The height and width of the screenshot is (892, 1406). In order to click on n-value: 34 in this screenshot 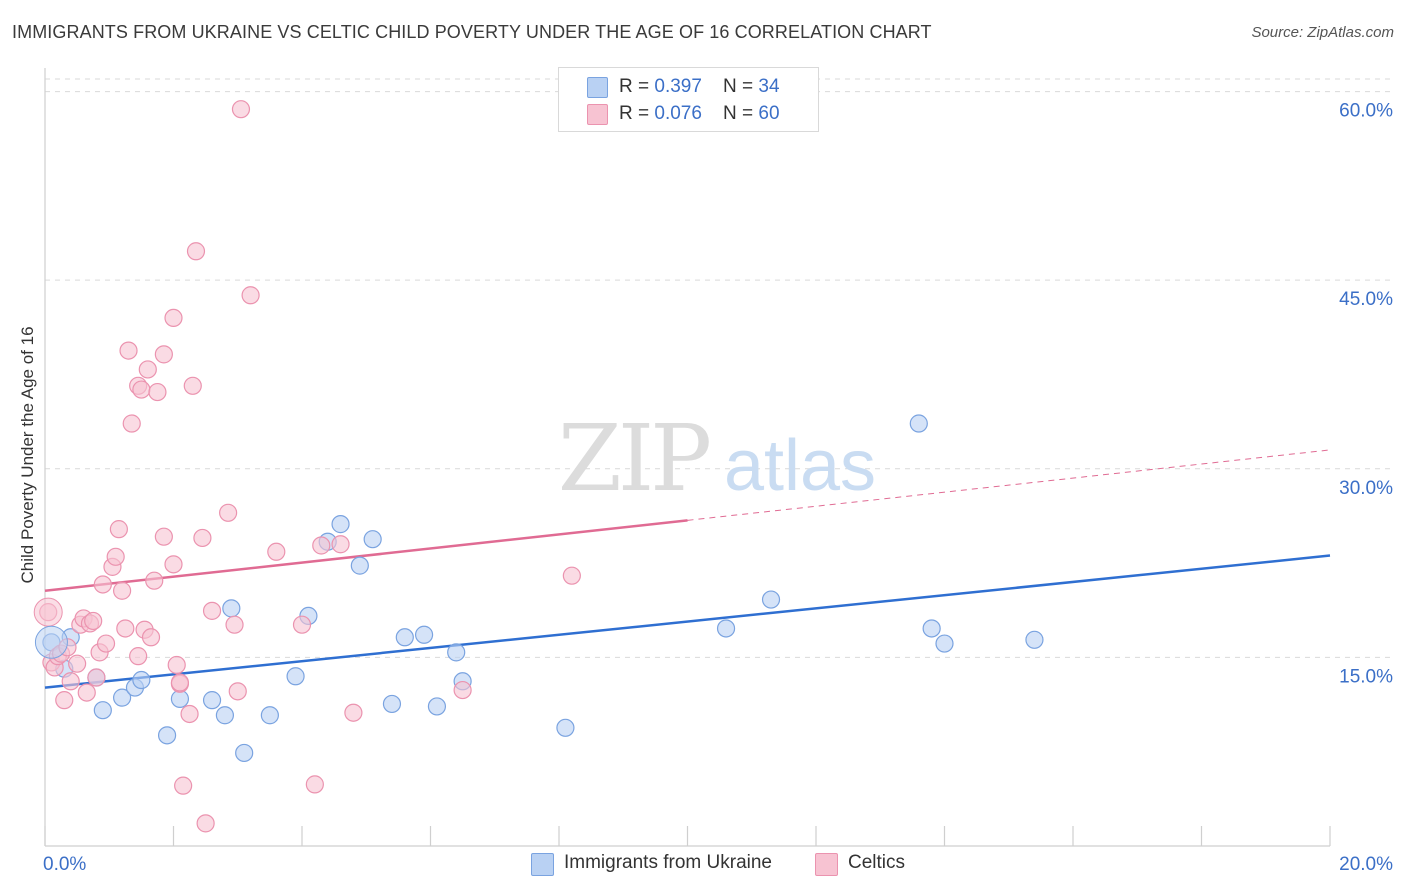, I will do `click(769, 86)`.